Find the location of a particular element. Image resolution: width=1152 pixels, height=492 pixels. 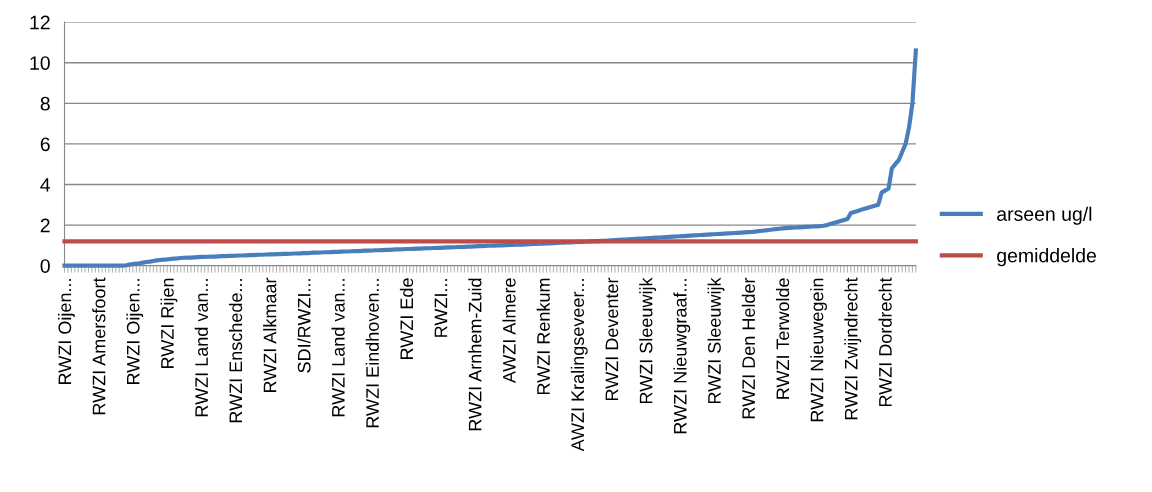

x-tick-label: RWZI Dordrecht is located at coordinates (885, 342).